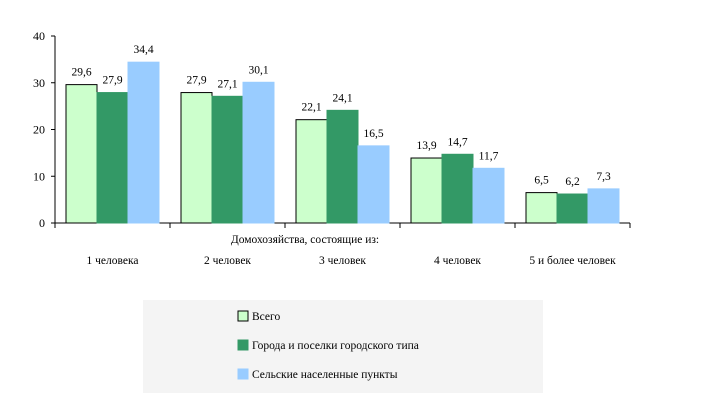 The image size is (702, 407). I want to click on x-category-label: 3 человек, so click(342, 261).